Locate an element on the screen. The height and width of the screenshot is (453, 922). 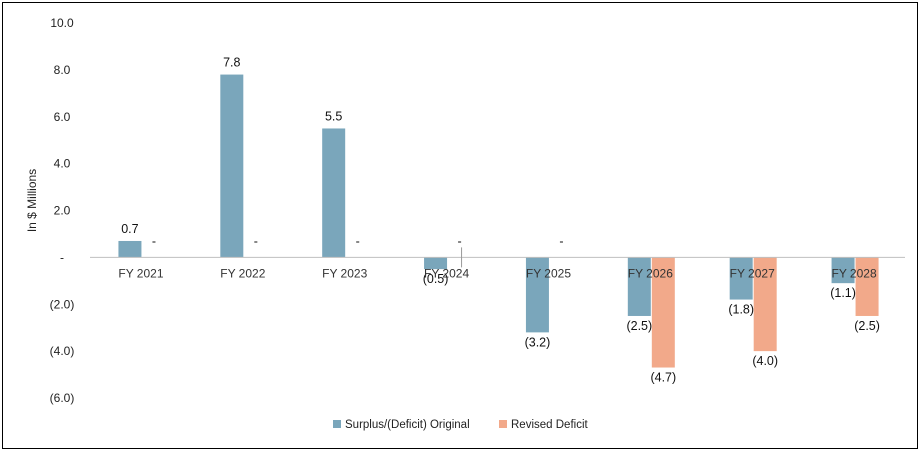
x-category-label: FY 2022 is located at coordinates (242, 273).